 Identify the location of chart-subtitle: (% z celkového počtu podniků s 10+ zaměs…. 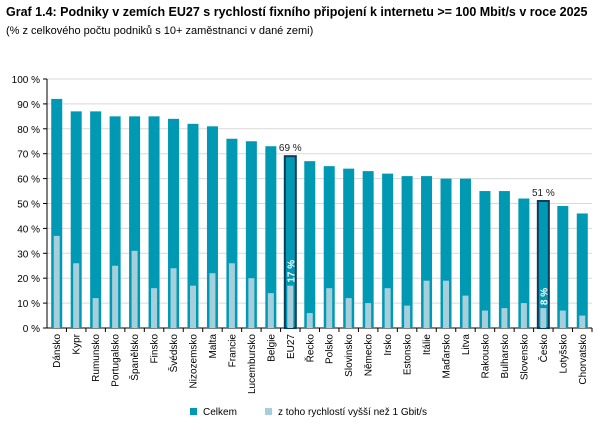
(160, 31).